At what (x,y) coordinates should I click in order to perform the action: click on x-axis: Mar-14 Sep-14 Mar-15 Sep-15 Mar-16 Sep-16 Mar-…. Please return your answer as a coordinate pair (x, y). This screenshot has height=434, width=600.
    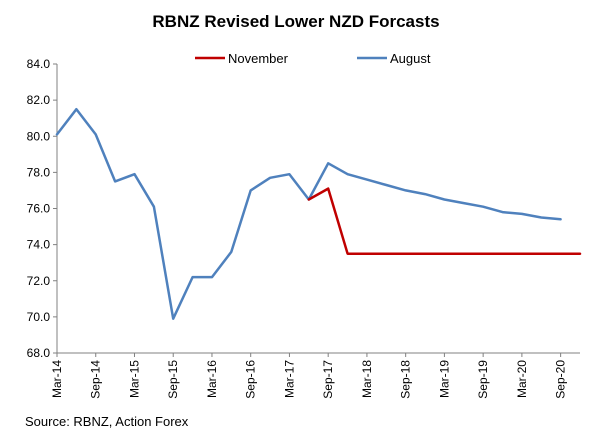
    Looking at the image, I should click on (315, 375).